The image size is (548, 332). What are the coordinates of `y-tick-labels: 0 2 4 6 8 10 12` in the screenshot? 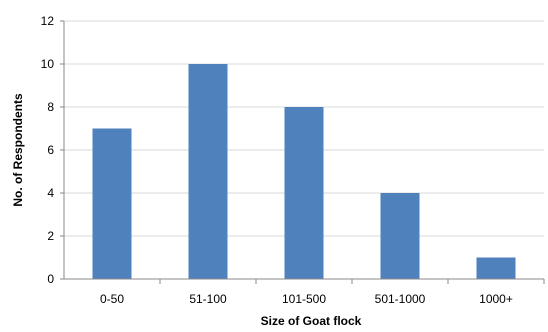 It's located at (52, 150).